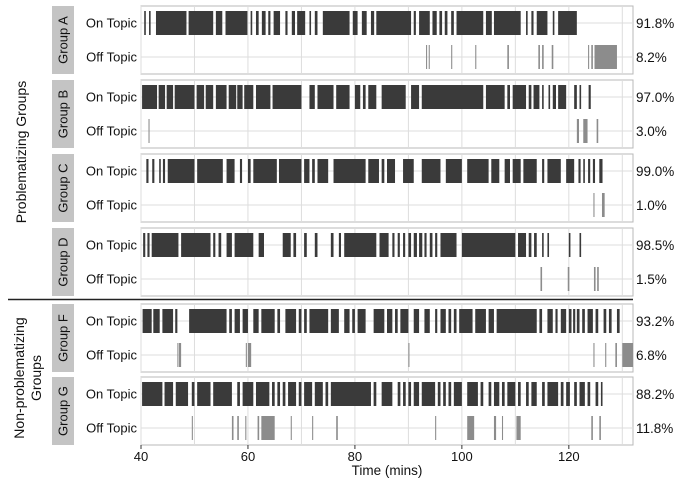 The height and width of the screenshot is (478, 675). Describe the element at coordinates (19, 377) in the screenshot. I see `section-label-non-problematizing-line1: Non-problematizing` at that location.